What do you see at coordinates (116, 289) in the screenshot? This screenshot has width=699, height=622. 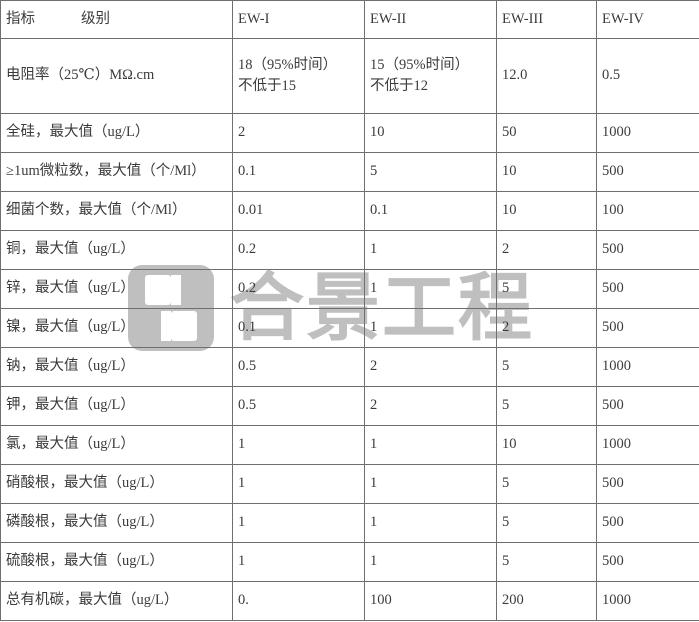 I see `row-label: 锌，最大值（ug/L）` at bounding box center [116, 289].